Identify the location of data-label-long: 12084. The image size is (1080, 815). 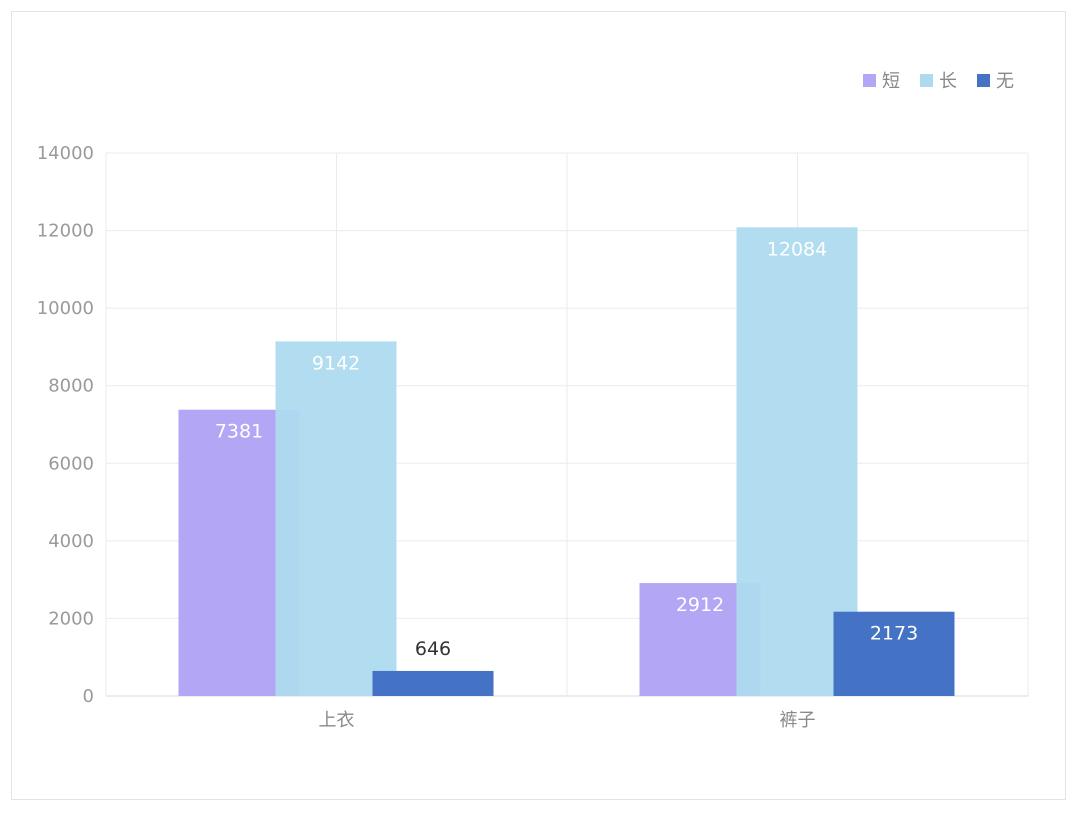
(797, 249).